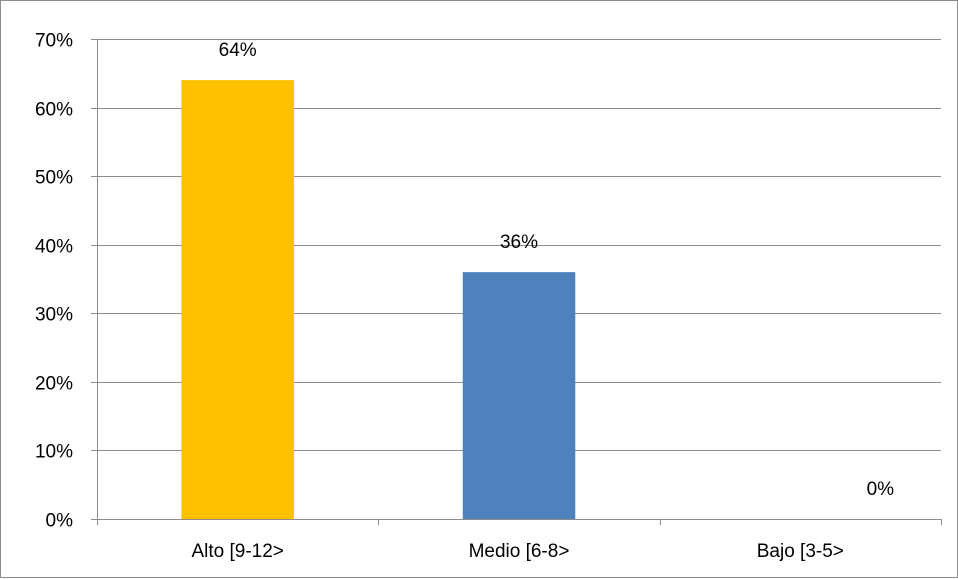 The width and height of the screenshot is (958, 579). Describe the element at coordinates (54, 247) in the screenshot. I see `y-tick-label: 40%` at that location.